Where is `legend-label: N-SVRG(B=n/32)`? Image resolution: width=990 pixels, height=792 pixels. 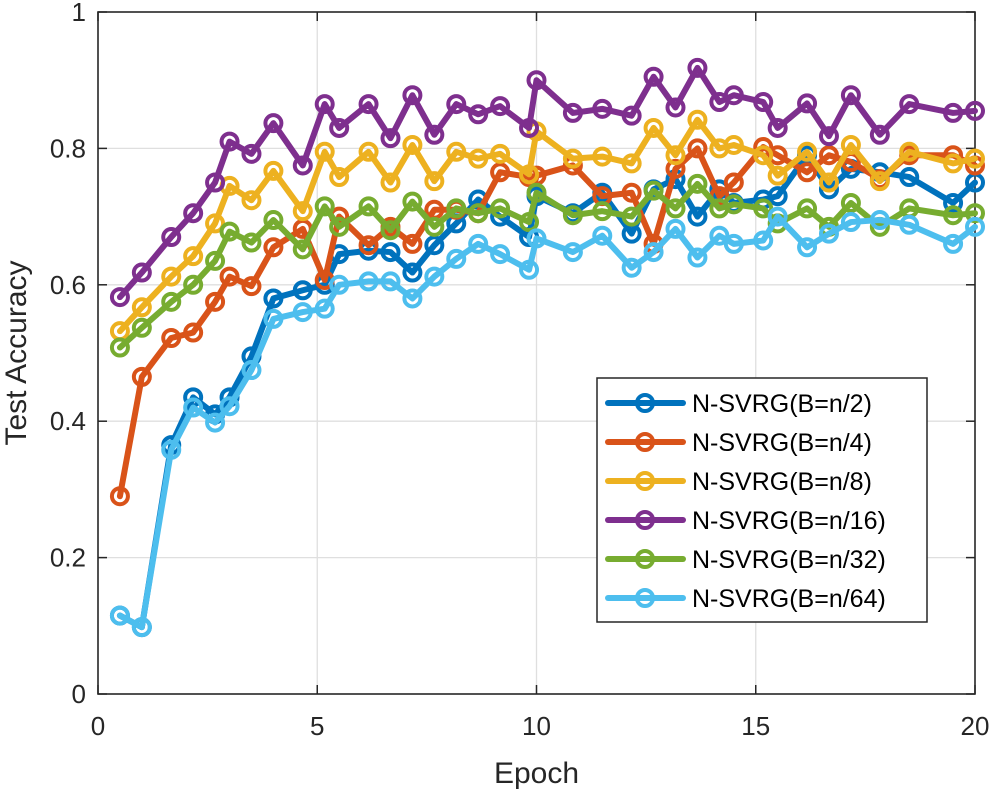
legend-label: N-SVRG(B=n/32) is located at coordinates (789, 560).